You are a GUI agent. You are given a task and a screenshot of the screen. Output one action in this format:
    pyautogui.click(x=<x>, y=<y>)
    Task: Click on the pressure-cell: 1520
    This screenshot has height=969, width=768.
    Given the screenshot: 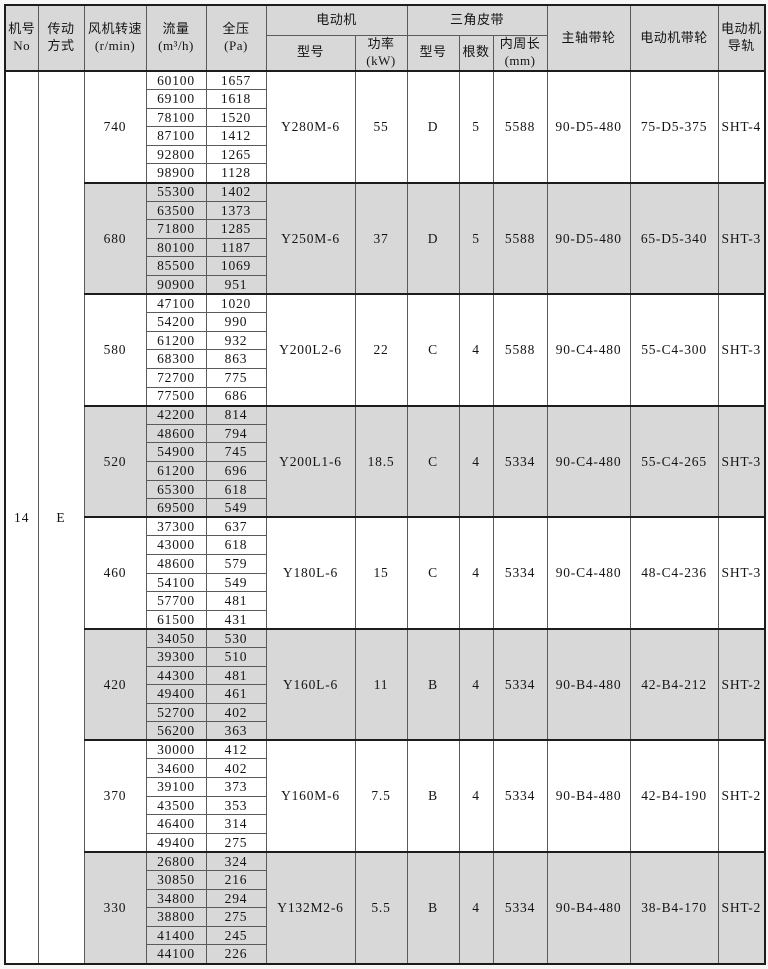 What is the action you would take?
    pyautogui.click(x=236, y=117)
    